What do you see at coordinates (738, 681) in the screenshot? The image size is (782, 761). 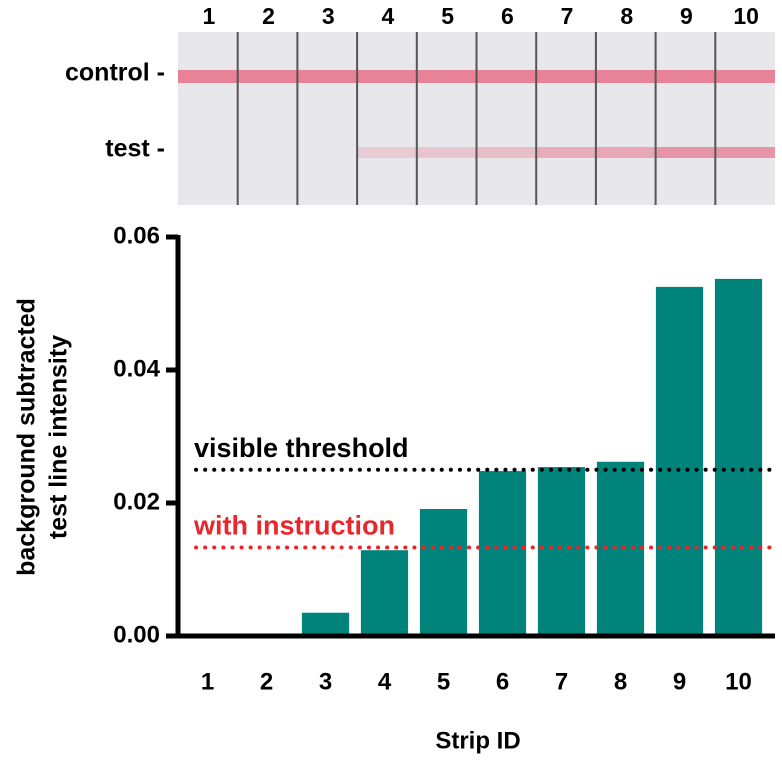 I see `x-tick-label: 10` at bounding box center [738, 681].